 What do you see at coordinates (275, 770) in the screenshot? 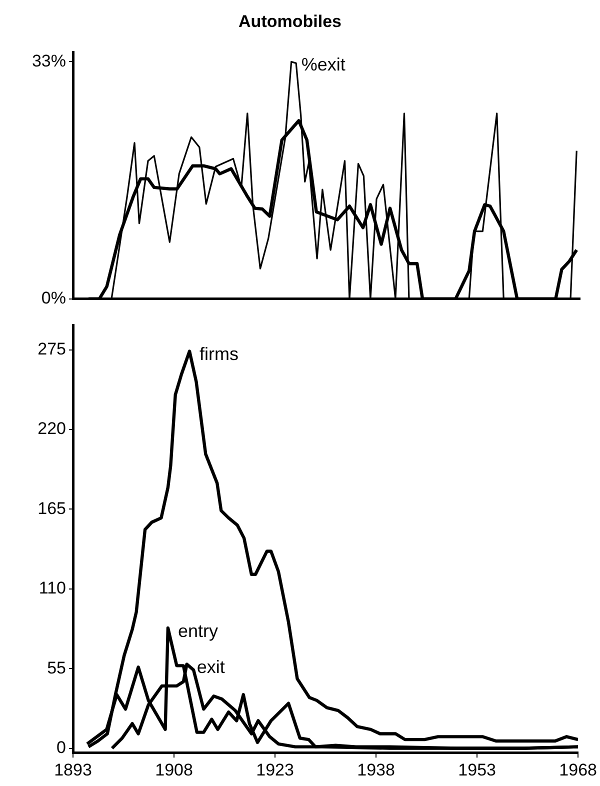
I see `x-tick-label: 1923` at bounding box center [275, 770].